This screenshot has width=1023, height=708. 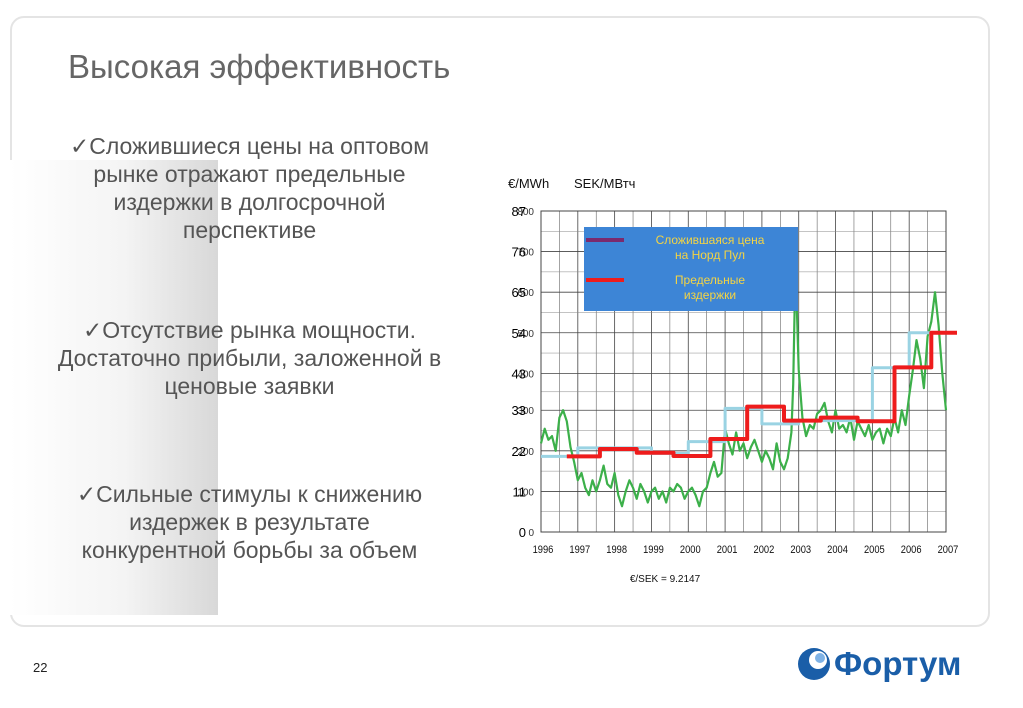 What do you see at coordinates (249, 230) in the screenshot?
I see `bullet-line: перспективе` at bounding box center [249, 230].